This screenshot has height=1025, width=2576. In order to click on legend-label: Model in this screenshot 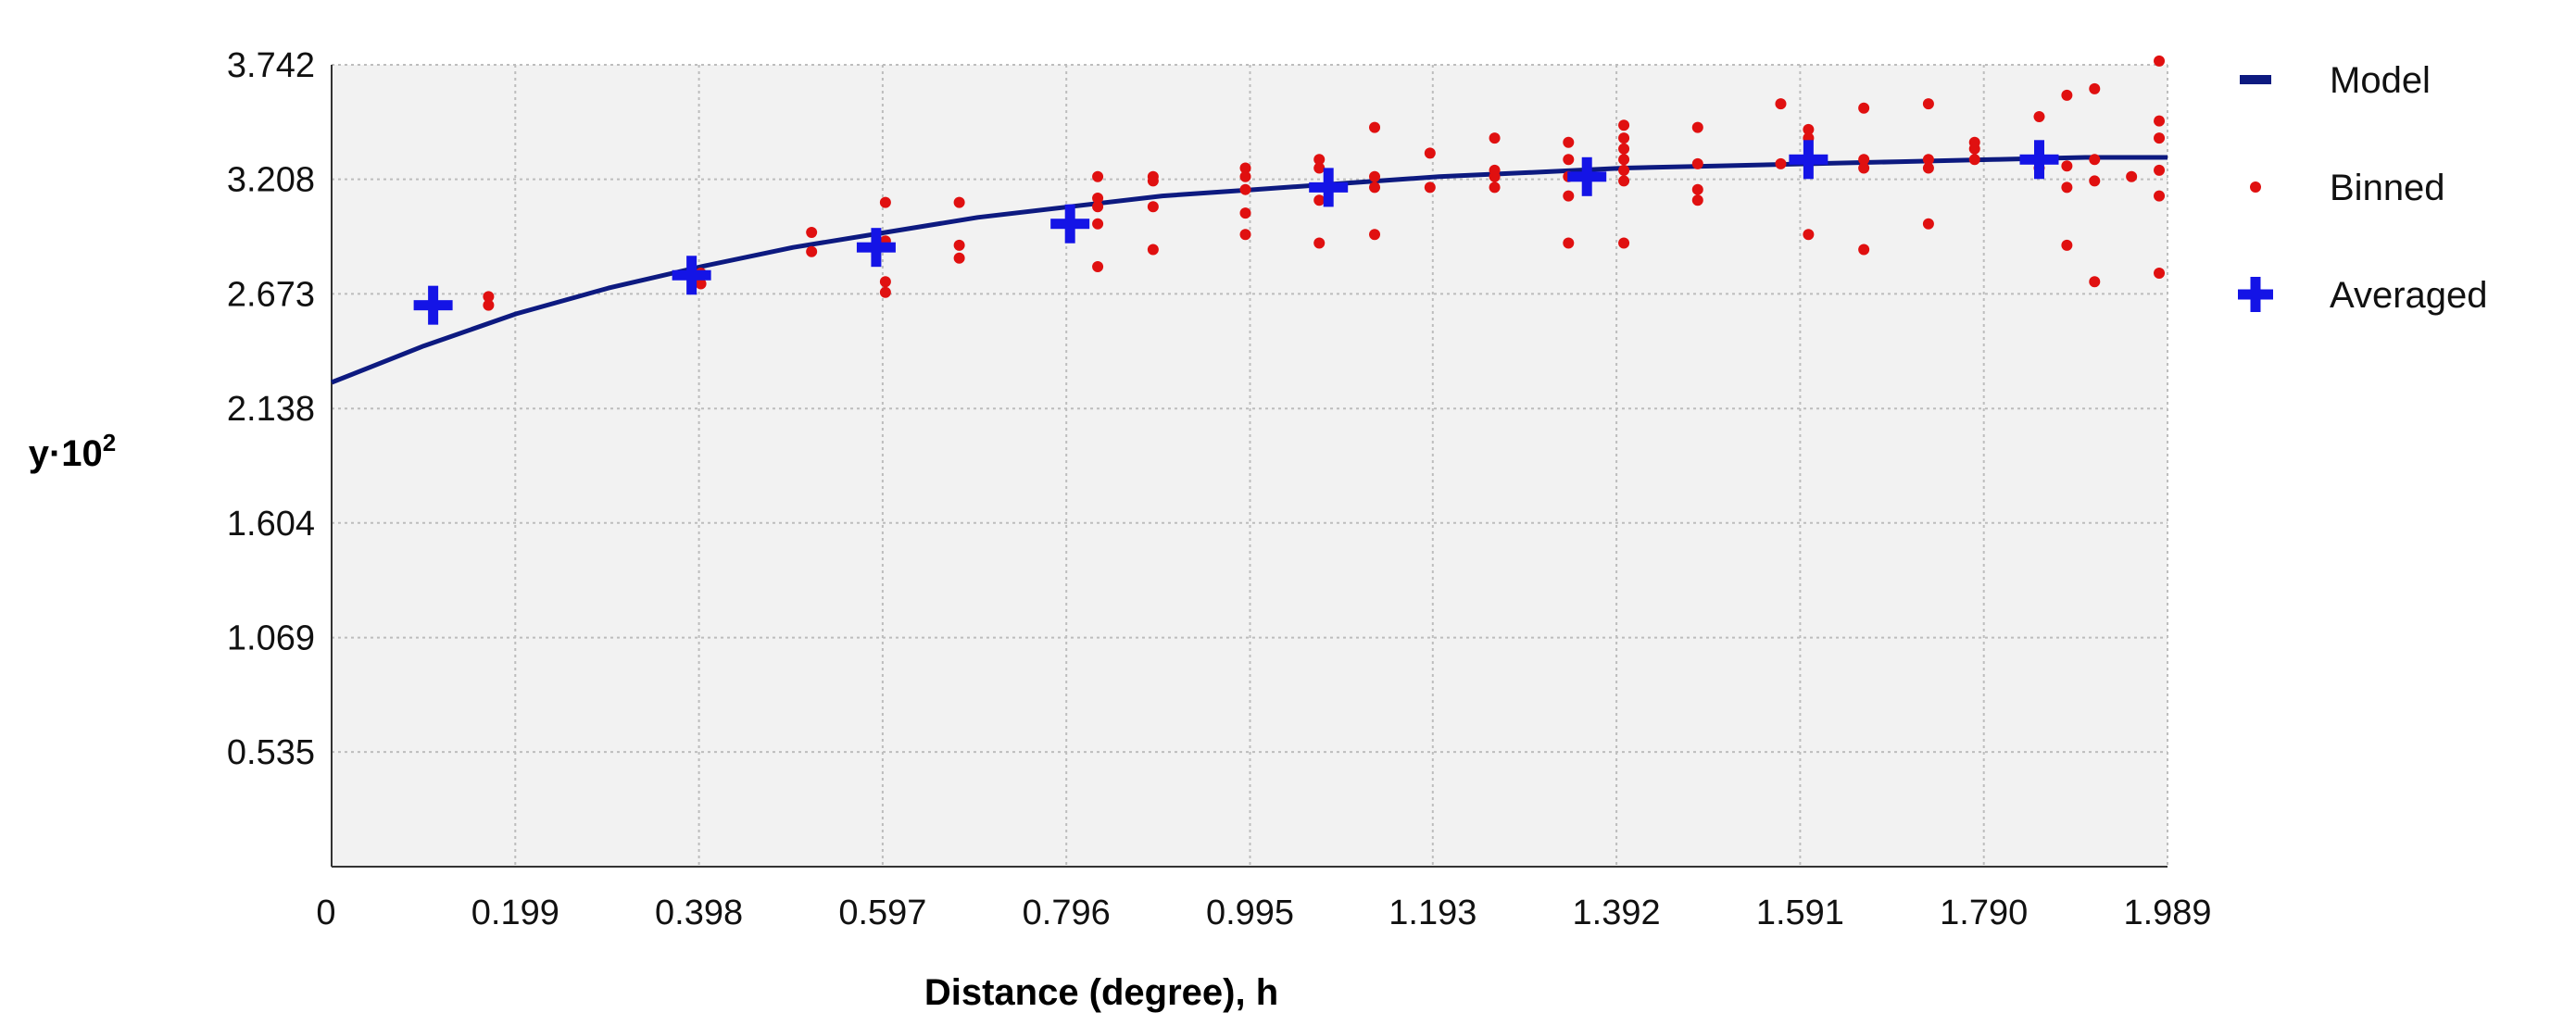, I will do `click(2380, 81)`.